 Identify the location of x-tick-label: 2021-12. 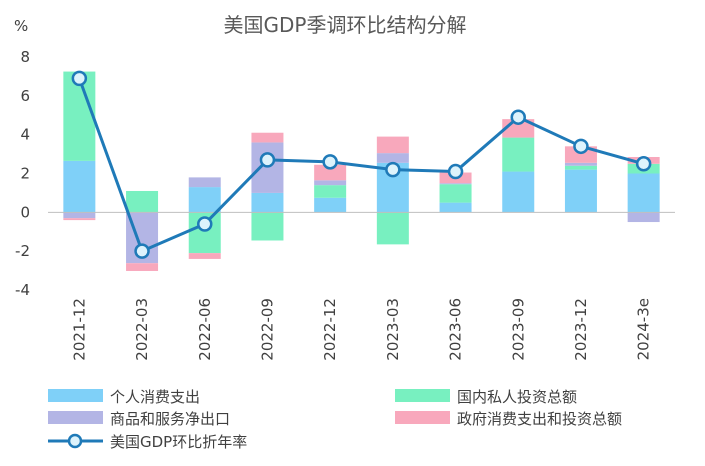
(79, 329).